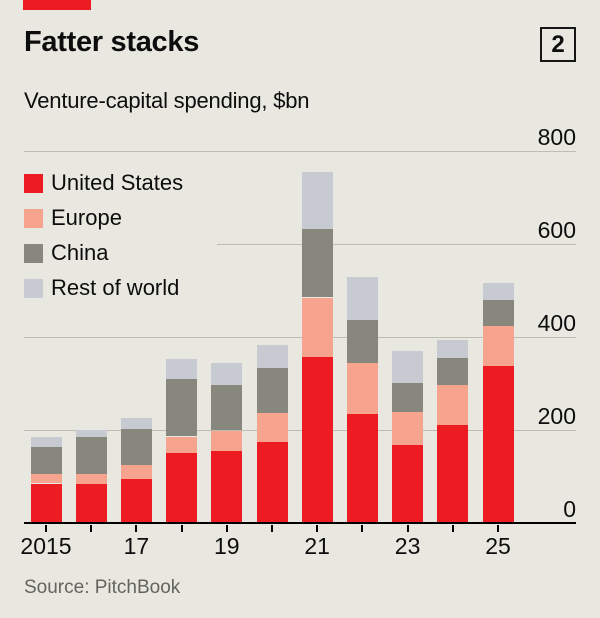 This screenshot has width=600, height=618. Describe the element at coordinates (91, 503) in the screenshot. I see `bar-segment-2016-united-states` at that location.